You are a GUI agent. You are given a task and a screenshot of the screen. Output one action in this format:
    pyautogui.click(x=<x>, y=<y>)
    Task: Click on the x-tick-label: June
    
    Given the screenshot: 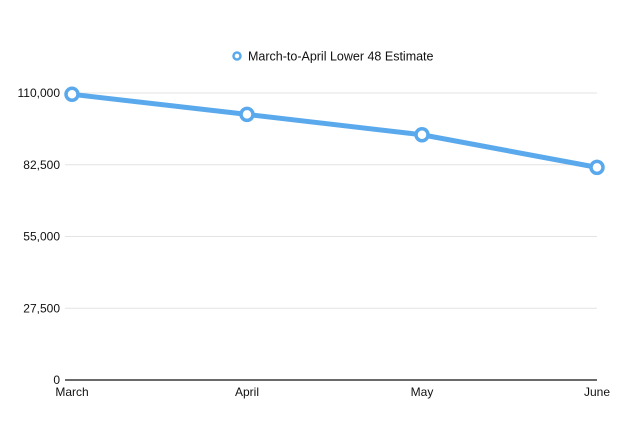 What is the action you would take?
    pyautogui.click(x=597, y=392)
    